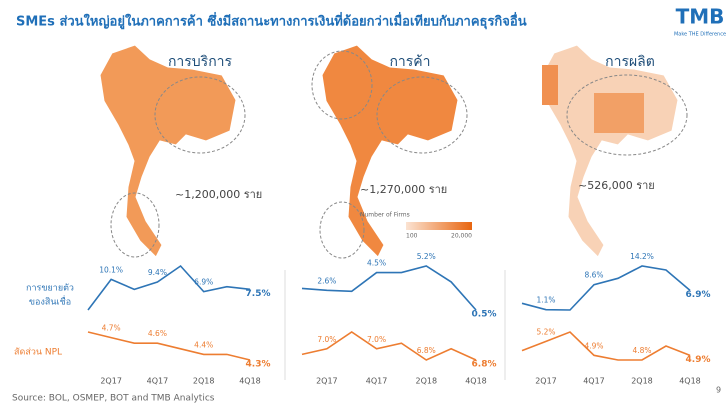 The image size is (728, 408). What do you see at coordinates (439, 226) in the screenshot?
I see `legend-gradient` at bounding box center [439, 226].